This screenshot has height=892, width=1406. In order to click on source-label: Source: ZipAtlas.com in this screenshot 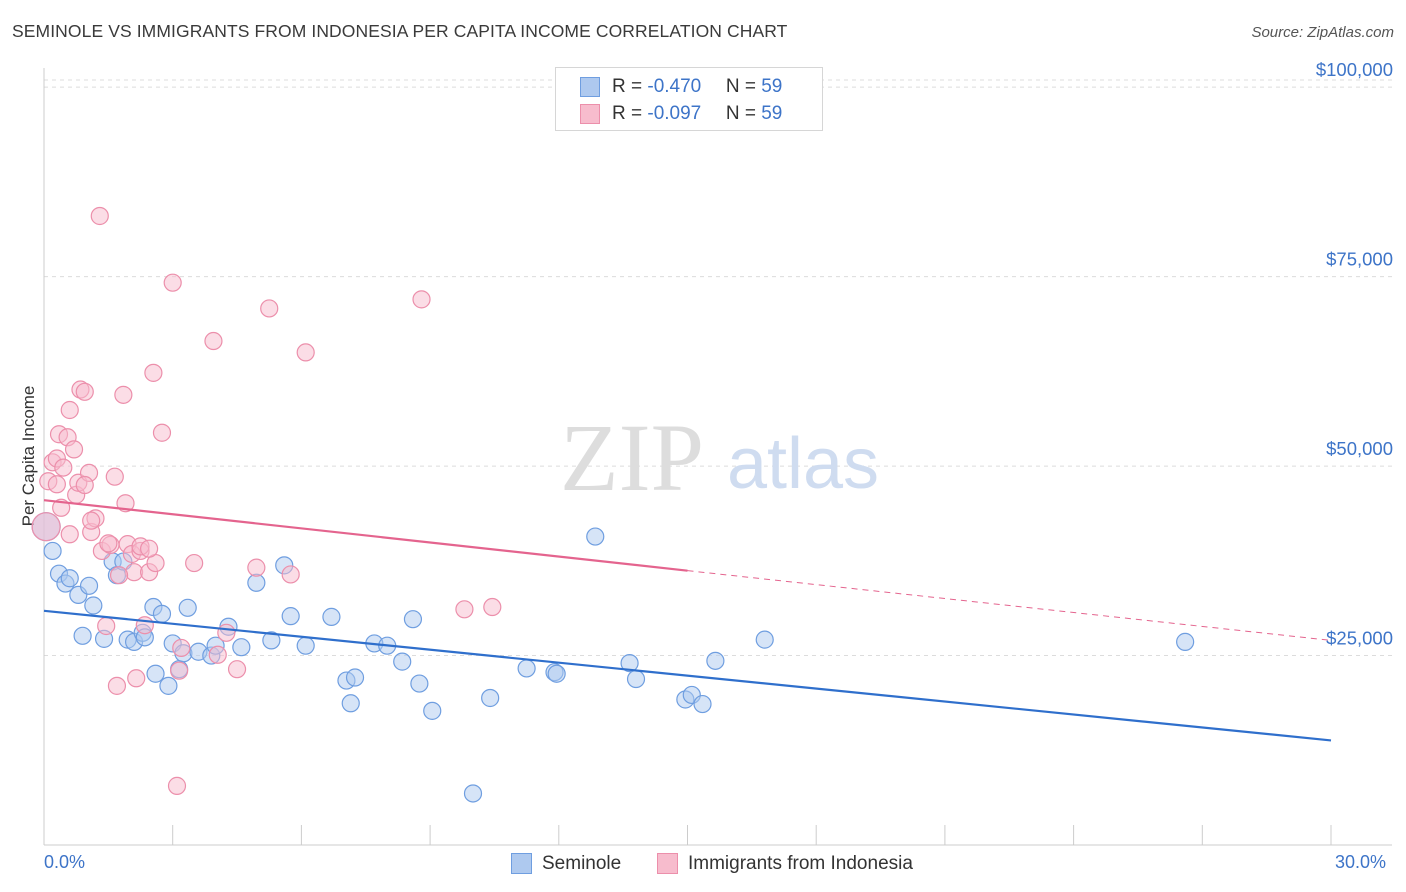, I will do `click(1322, 32)`.